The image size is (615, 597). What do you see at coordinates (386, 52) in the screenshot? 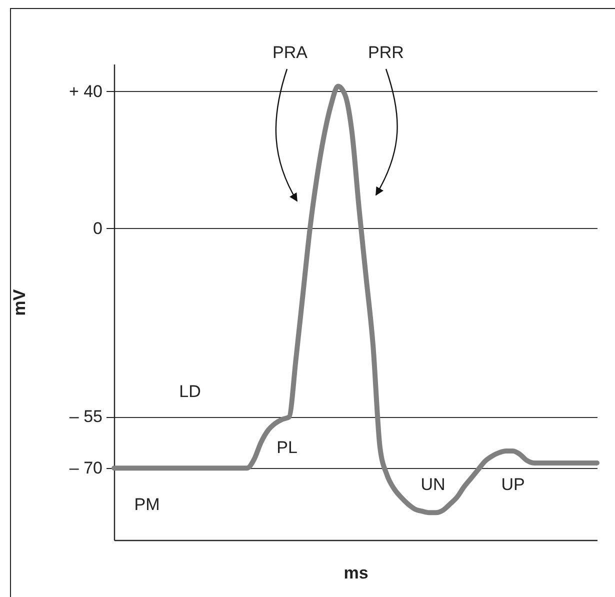
I see `text: PRR` at bounding box center [386, 52].